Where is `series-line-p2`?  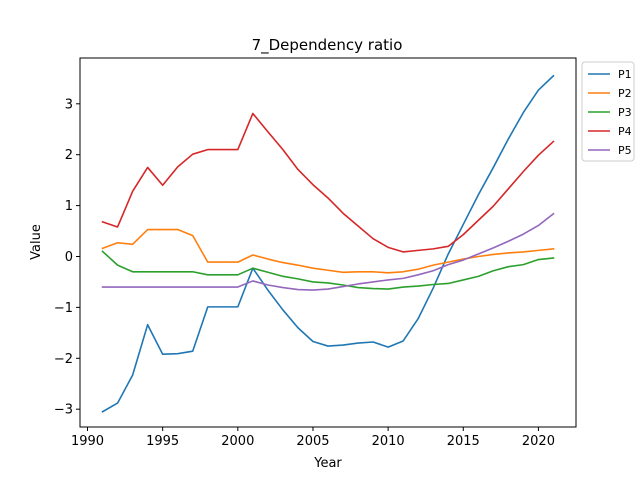
series-line-p2 is located at coordinates (328, 251).